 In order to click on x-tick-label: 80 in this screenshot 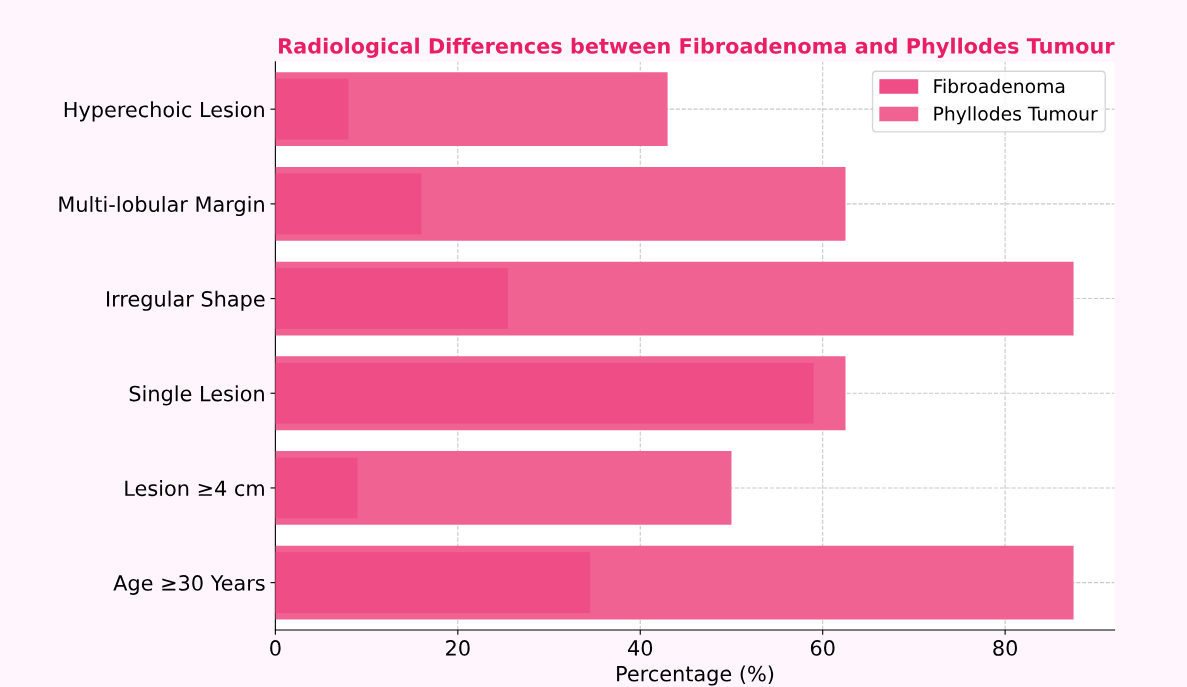, I will do `click(1005, 648)`.